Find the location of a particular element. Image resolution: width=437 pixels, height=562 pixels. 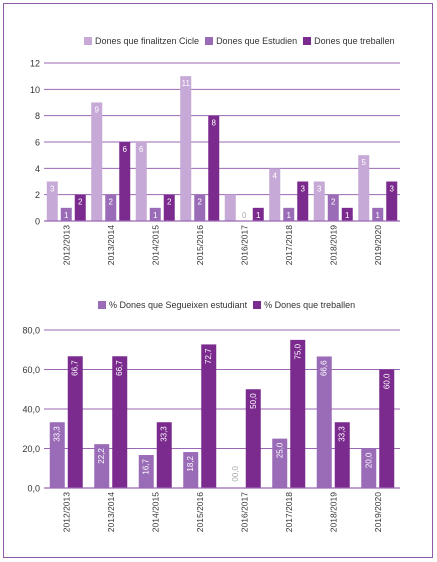

legend-item-1-2: Dones que treballen is located at coordinates (349, 41).